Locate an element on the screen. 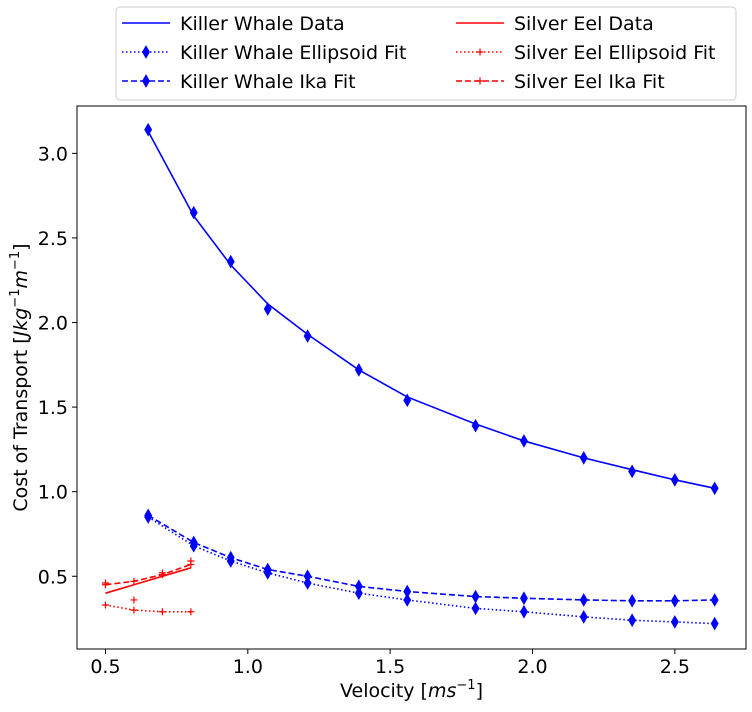  legend-label: Killer Whale Data is located at coordinates (262, 24).